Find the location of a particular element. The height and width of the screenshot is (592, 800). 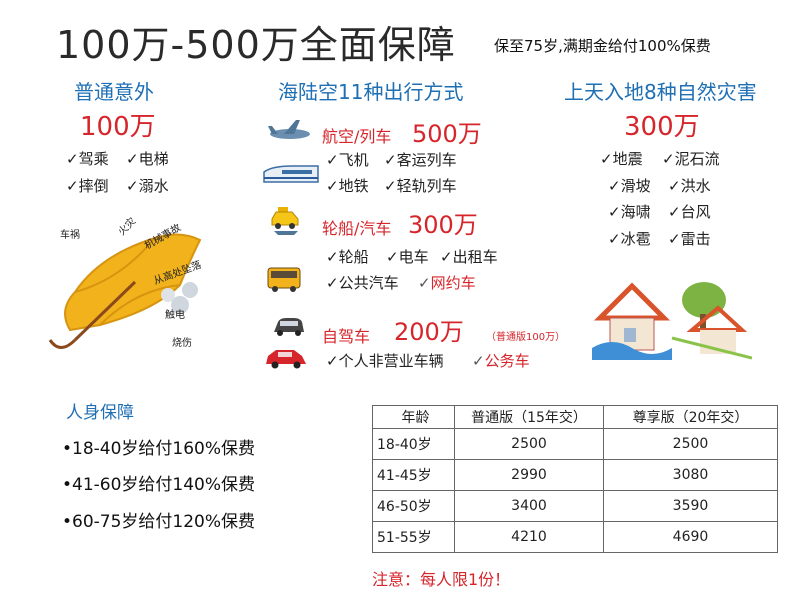

travel-item: ✓公共汽车 is located at coordinates (362, 283).